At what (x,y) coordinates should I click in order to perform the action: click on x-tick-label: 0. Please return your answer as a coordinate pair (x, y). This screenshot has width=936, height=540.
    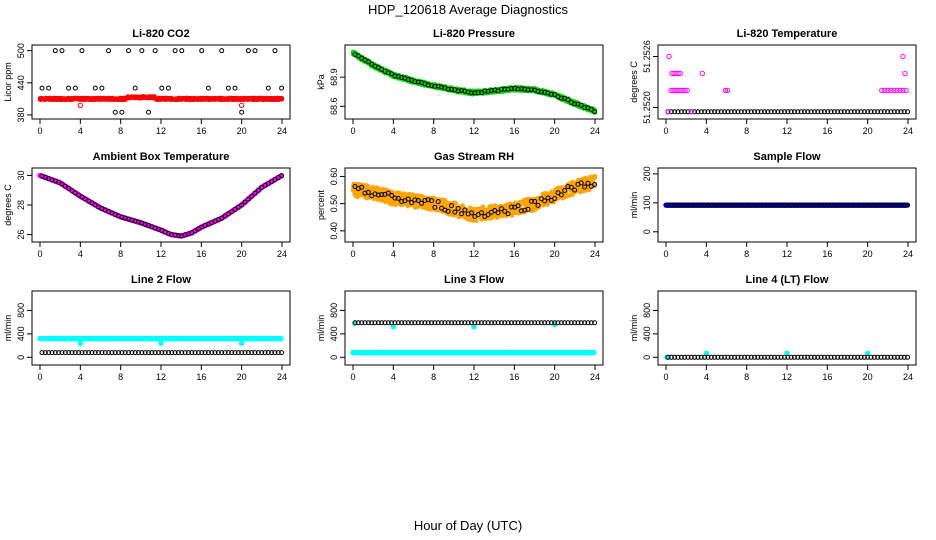
    Looking at the image, I should click on (665, 377).